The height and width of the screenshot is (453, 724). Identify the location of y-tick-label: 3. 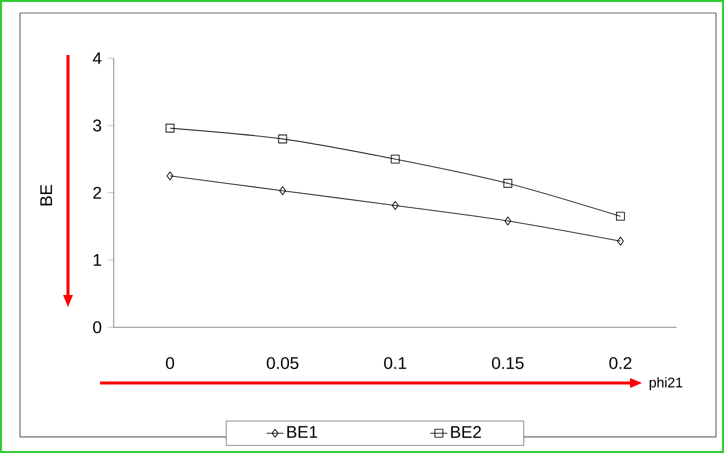
(97, 125).